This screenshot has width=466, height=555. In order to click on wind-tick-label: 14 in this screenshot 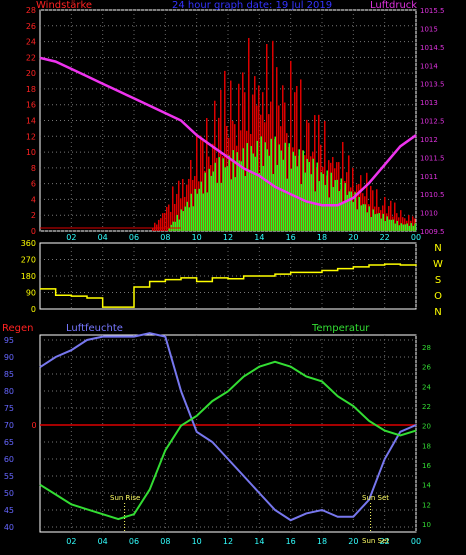, I will do `click(31, 121)`.